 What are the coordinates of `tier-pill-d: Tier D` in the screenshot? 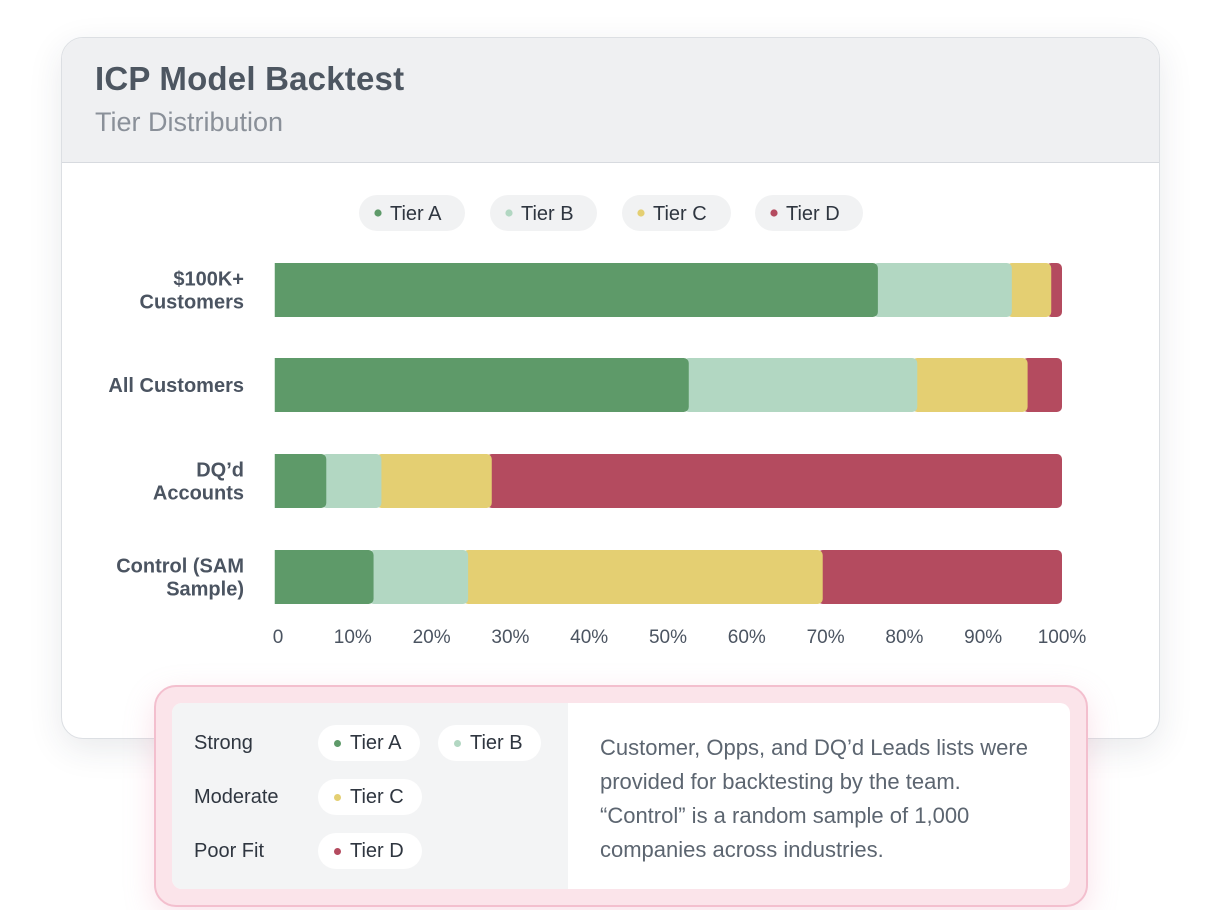 It's located at (370, 851).